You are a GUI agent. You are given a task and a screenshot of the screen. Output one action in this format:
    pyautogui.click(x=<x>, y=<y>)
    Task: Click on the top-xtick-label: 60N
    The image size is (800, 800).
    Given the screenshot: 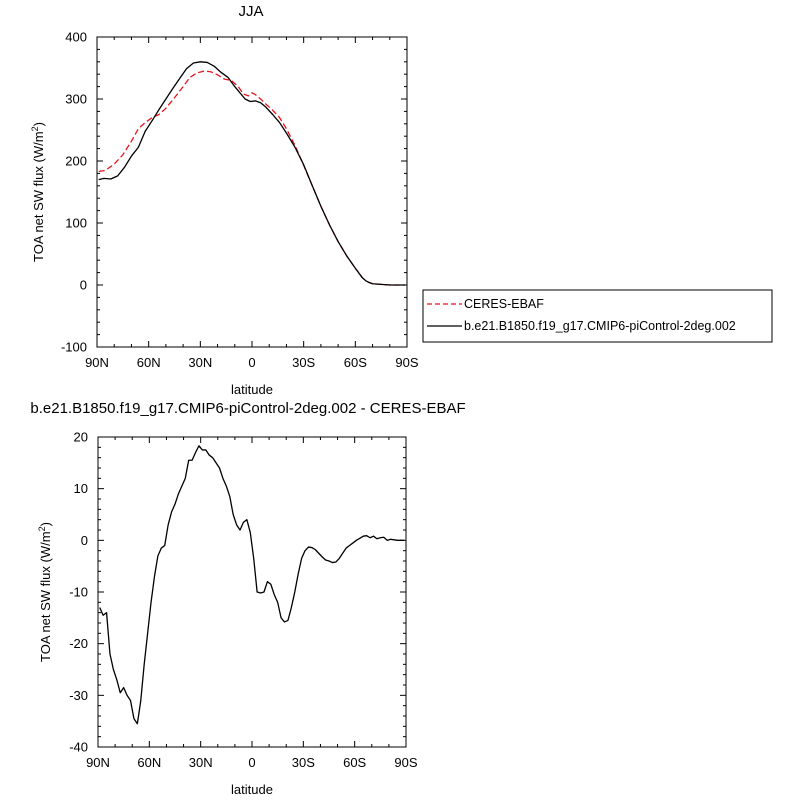 What is the action you would take?
    pyautogui.click(x=149, y=362)
    